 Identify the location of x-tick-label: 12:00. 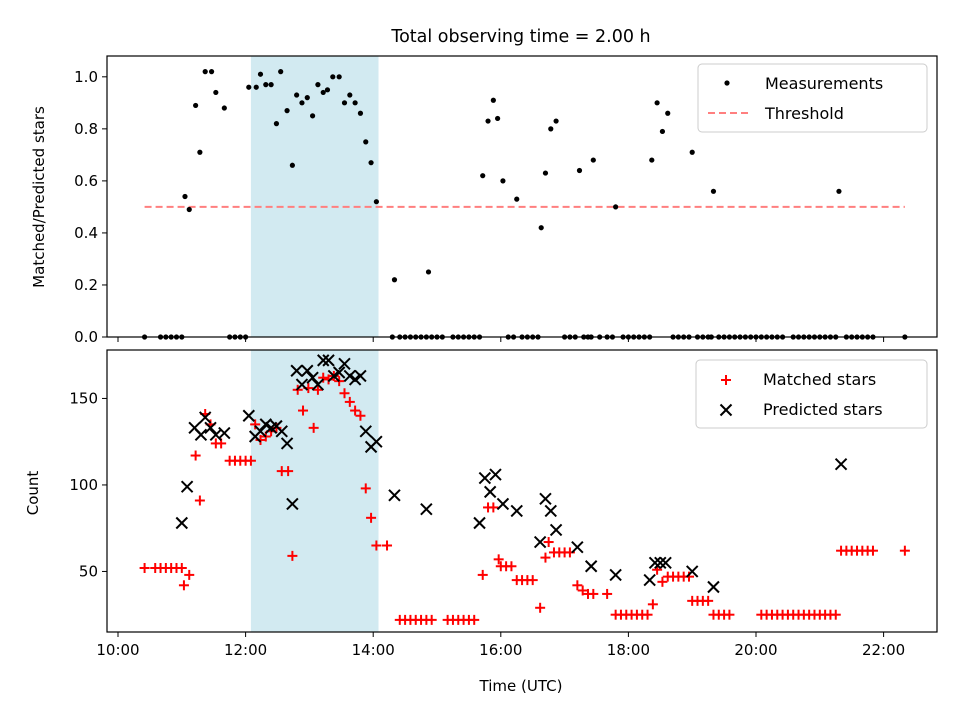
(245, 650).